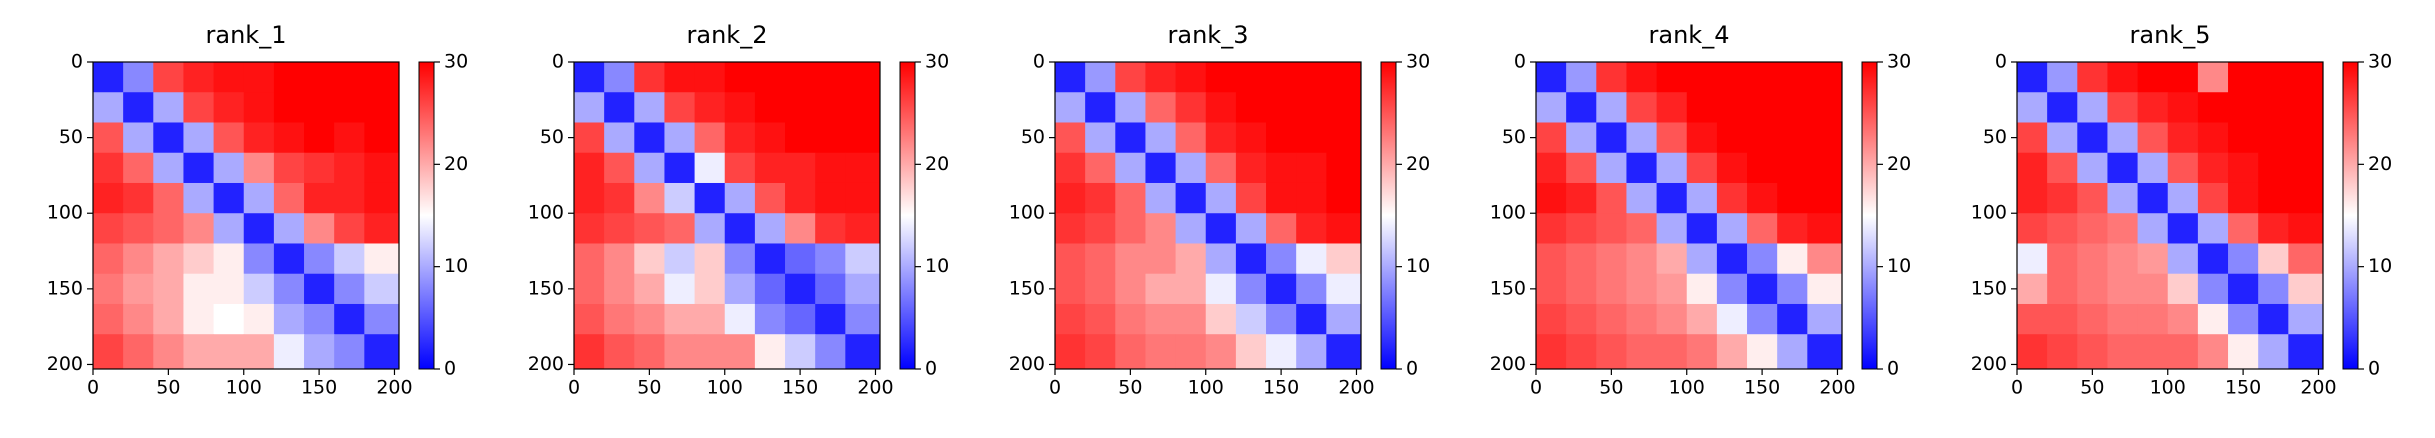 The width and height of the screenshot is (2435, 438). Describe the element at coordinates (937, 266) in the screenshot. I see `colorbar-tick-label: 10` at that location.